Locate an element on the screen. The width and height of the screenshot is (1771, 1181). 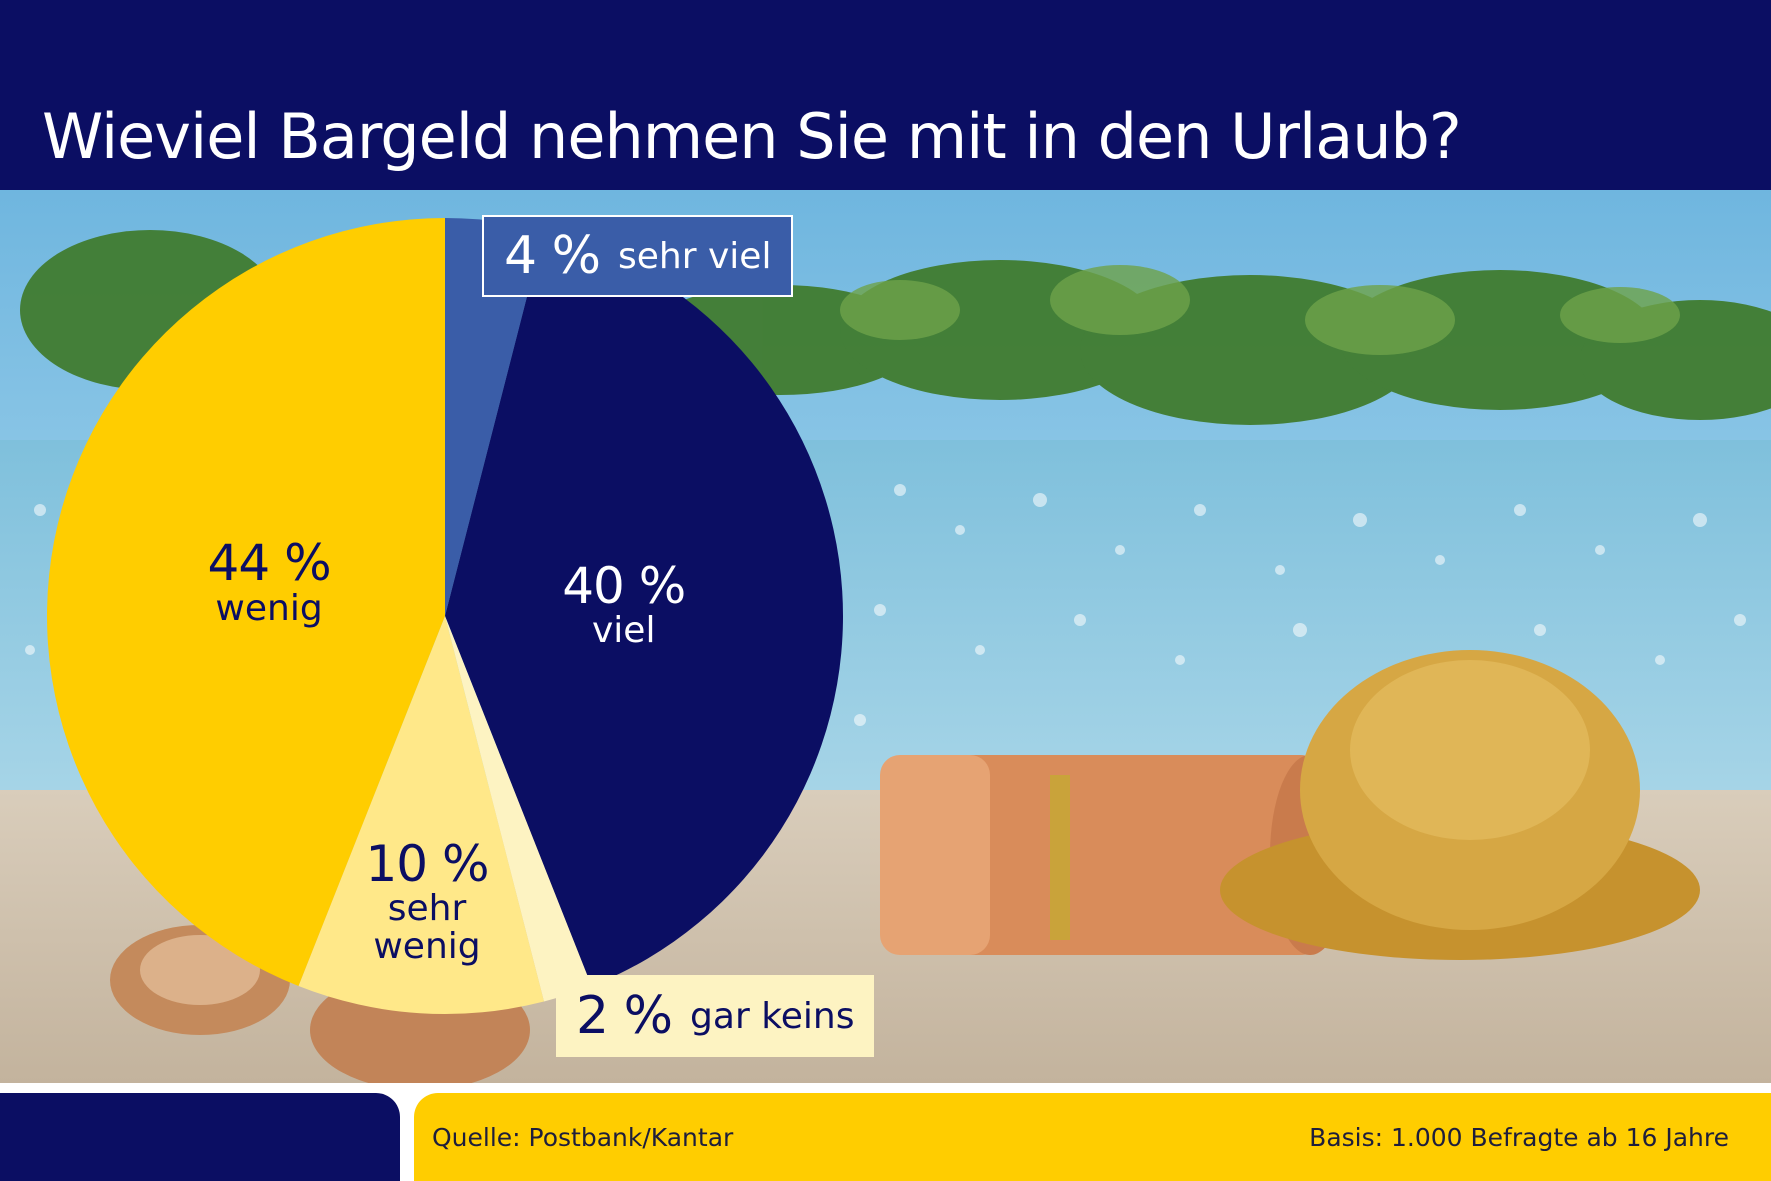
callout-cat-gar-keins: gar keins is located at coordinates (772, 1016).